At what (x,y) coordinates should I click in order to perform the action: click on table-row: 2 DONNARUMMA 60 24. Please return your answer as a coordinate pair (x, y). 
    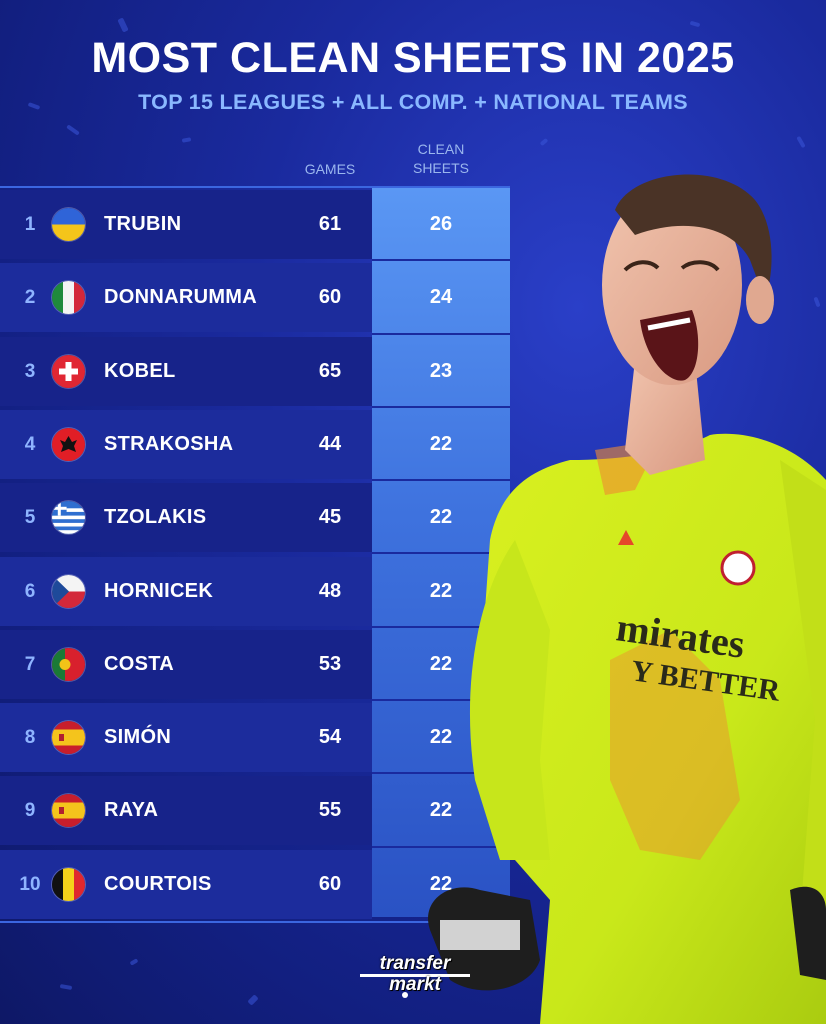
    Looking at the image, I should click on (255, 298).